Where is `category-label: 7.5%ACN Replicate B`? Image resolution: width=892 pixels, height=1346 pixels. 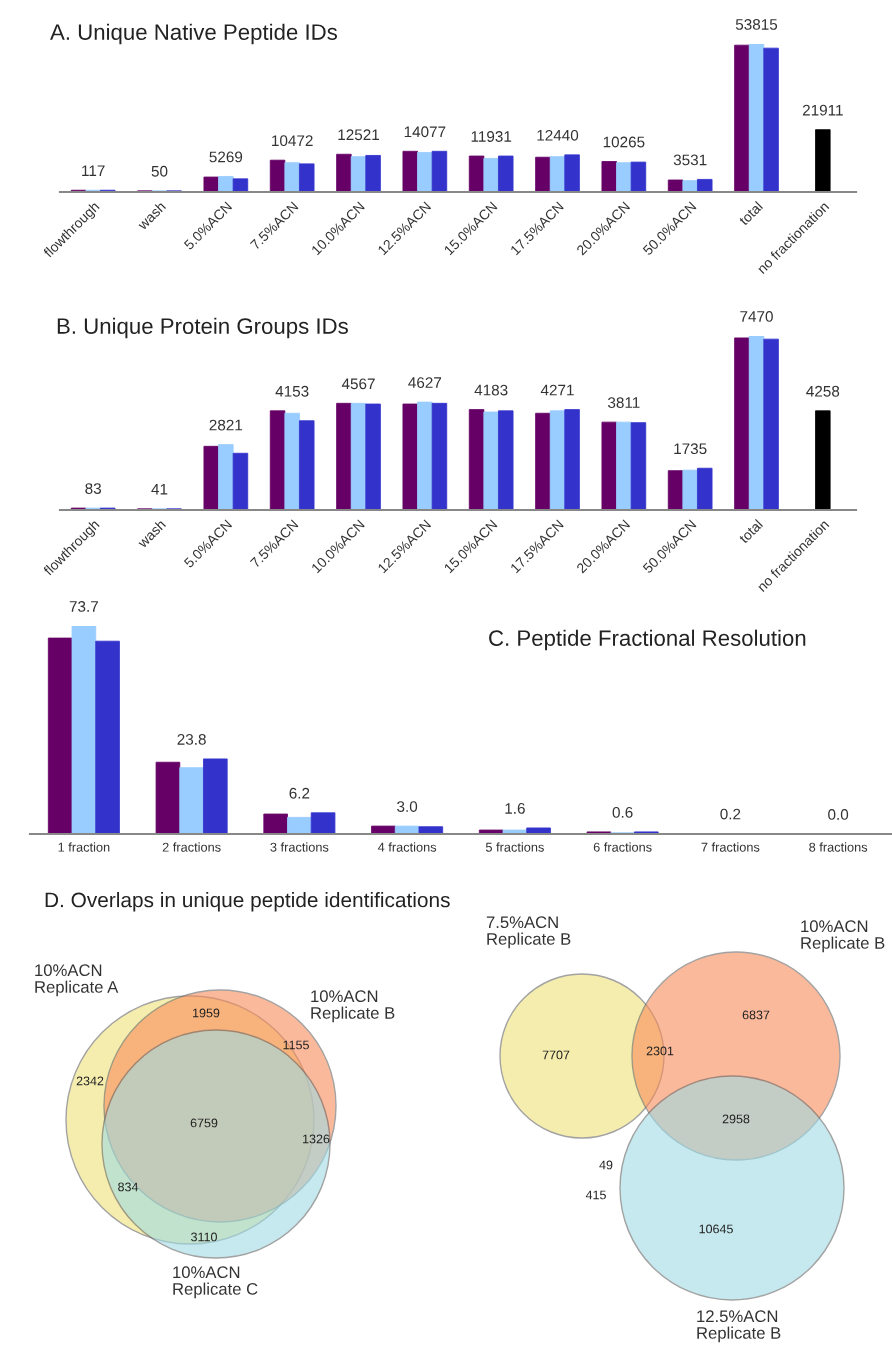 category-label: 7.5%ACN Replicate B is located at coordinates (528, 932).